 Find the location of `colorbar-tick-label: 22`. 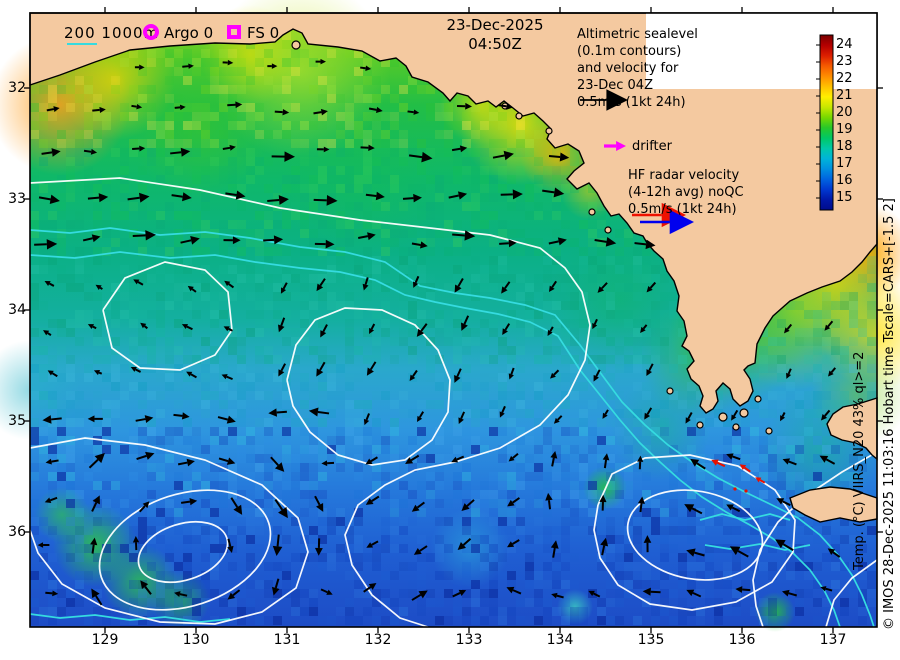

colorbar-tick-label: 22 is located at coordinates (844, 78).